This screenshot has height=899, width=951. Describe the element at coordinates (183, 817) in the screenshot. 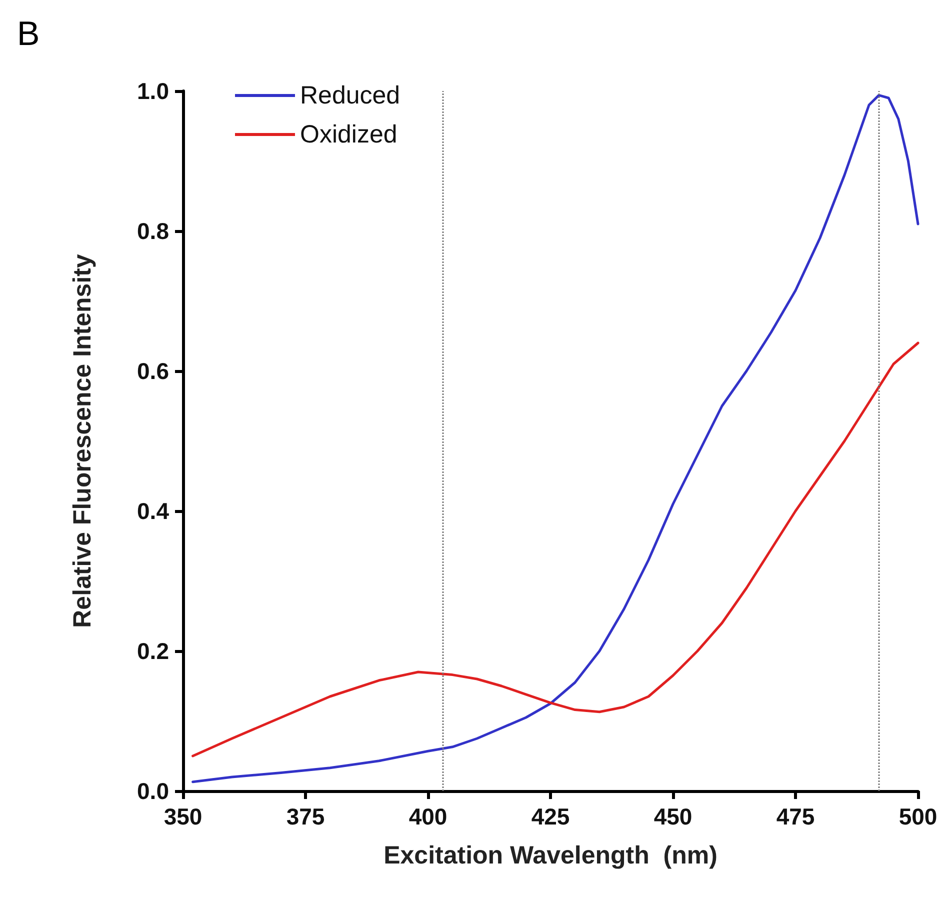

I see `x-tick-label: 350` at that location.